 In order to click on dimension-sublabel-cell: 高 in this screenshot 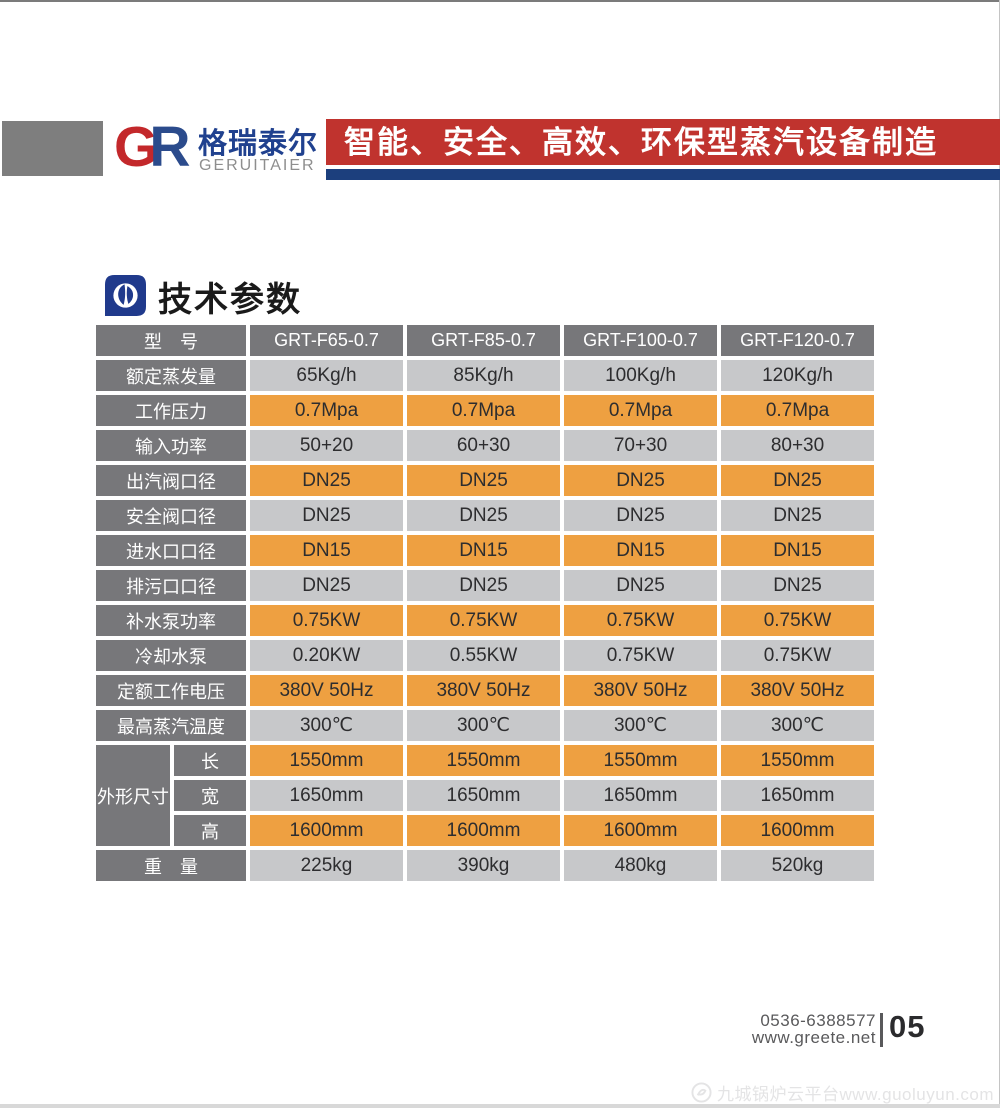, I will do `click(210, 830)`.